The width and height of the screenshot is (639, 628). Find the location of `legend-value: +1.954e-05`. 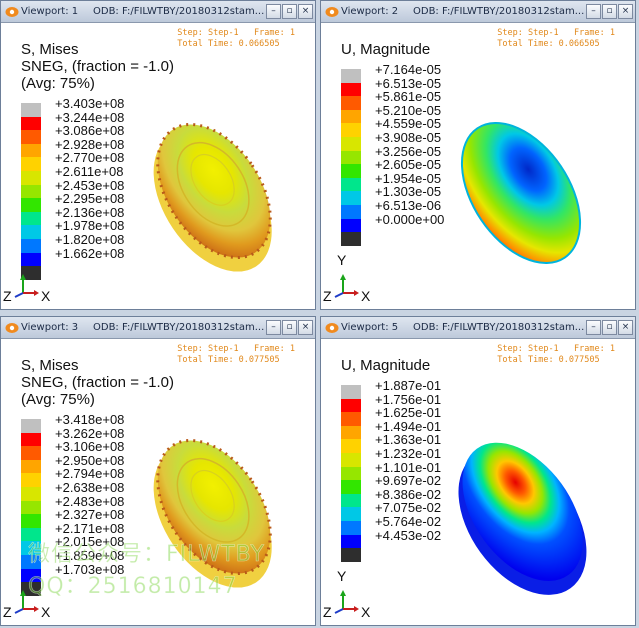

legend-value: +1.954e-05 is located at coordinates (408, 178).